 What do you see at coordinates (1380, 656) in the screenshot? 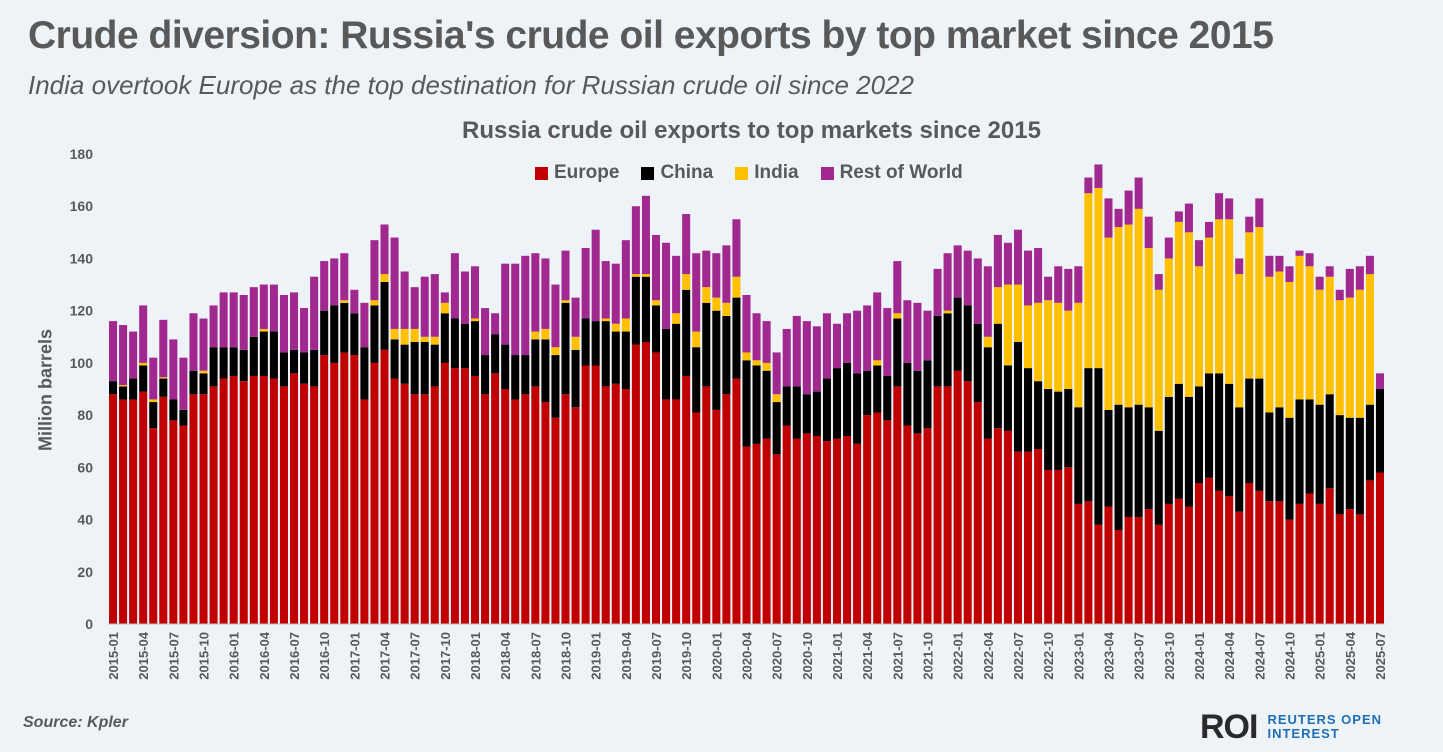
I see `x-tick-label: 2025-07` at bounding box center [1380, 656].